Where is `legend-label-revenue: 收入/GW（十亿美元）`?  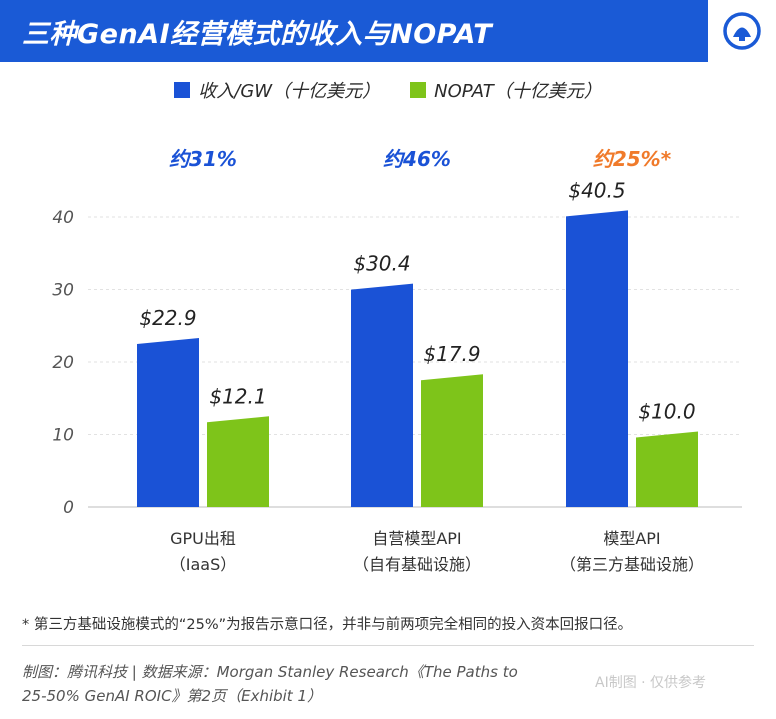
legend-label-revenue: 收入/GW（十亿美元） is located at coordinates (289, 91).